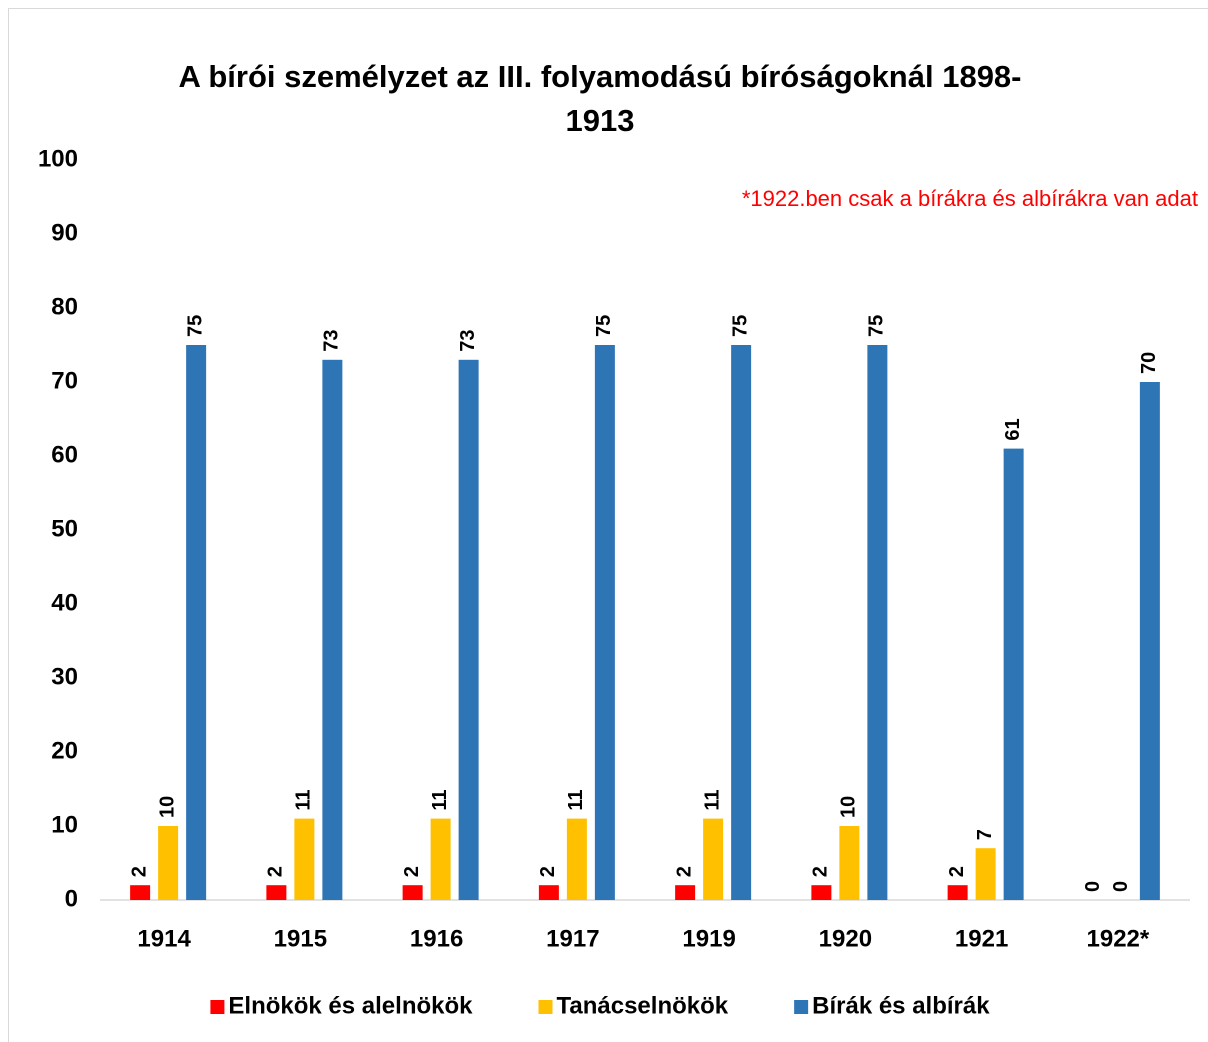 The height and width of the screenshot is (1042, 1208). Describe the element at coordinates (71, 898) in the screenshot. I see `y-tick-label: 0` at that location.